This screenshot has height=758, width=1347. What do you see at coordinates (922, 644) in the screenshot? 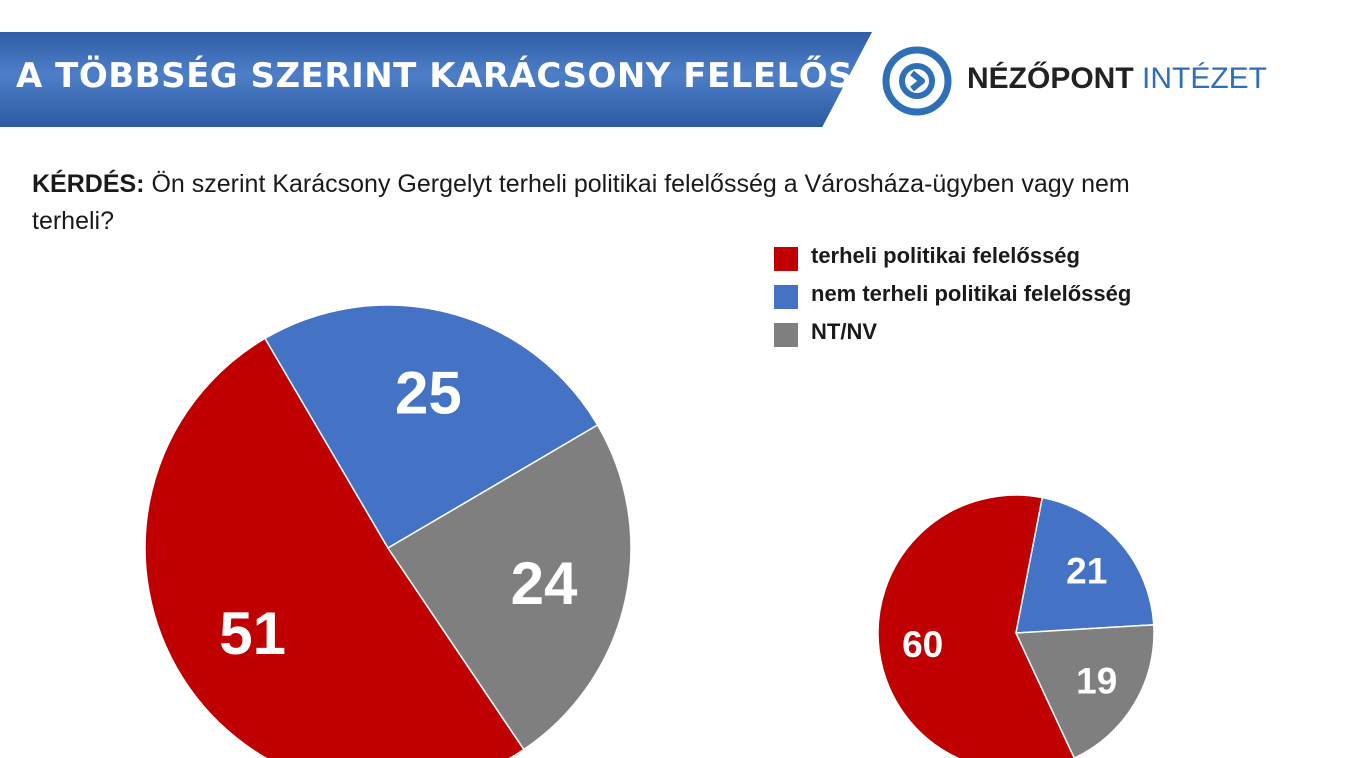
I see `slice-value-label: 60` at bounding box center [922, 644].